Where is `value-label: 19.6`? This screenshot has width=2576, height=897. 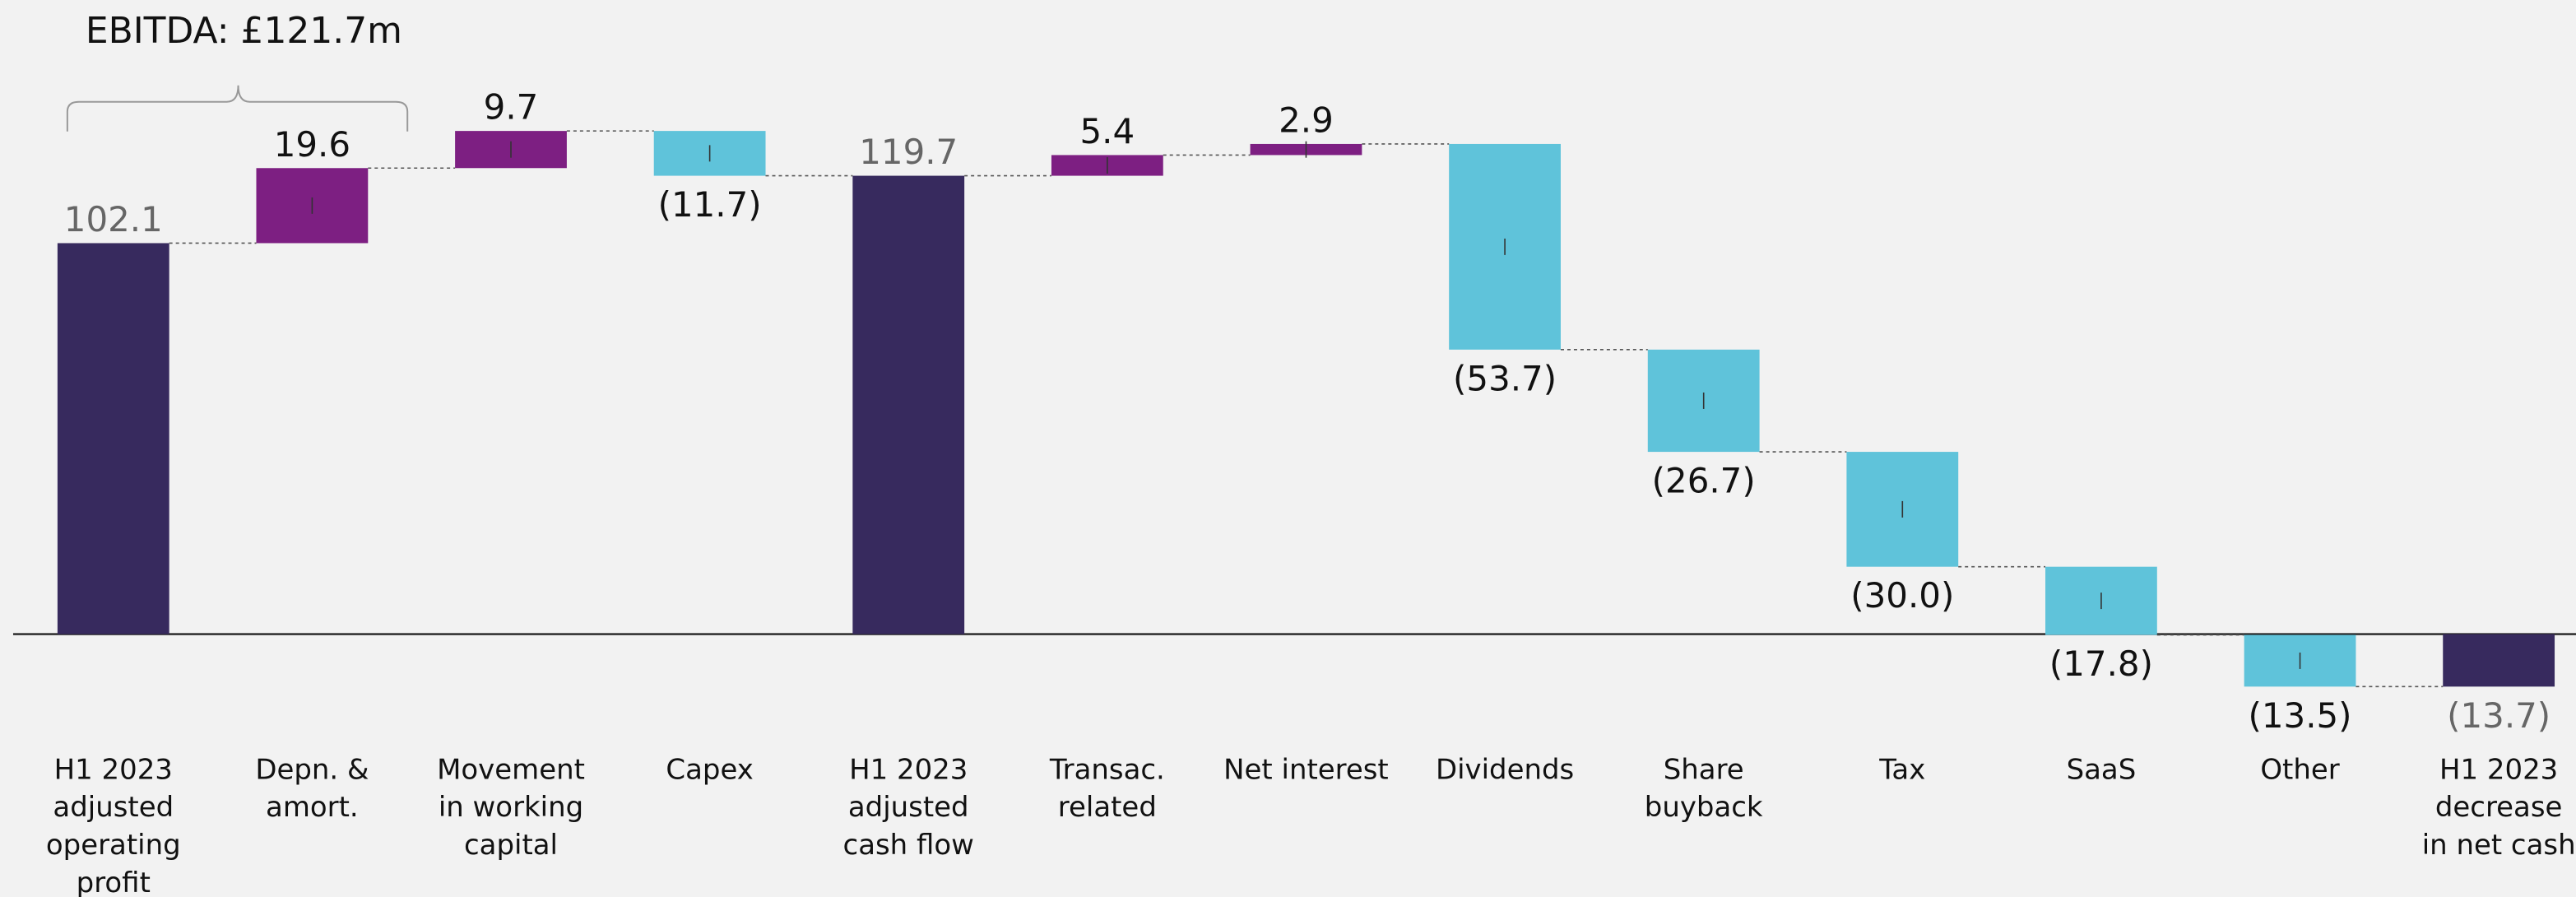 value-label: 19.6 is located at coordinates (312, 144).